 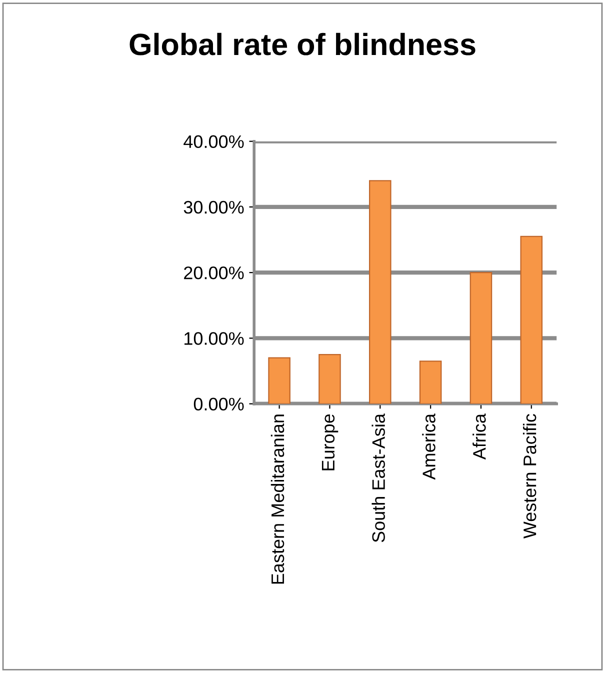 What do you see at coordinates (330, 442) in the screenshot?
I see `x-tick-label: Europe` at bounding box center [330, 442].